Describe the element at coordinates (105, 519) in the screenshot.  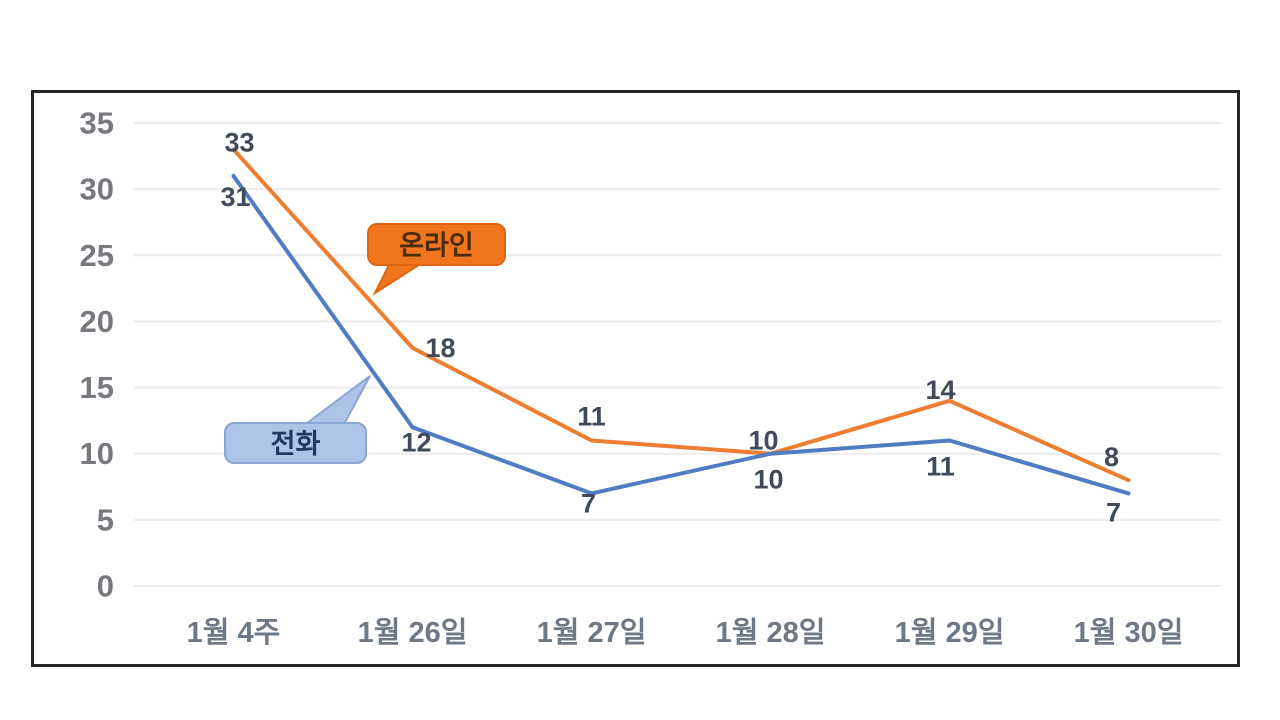
I see `y-tick-label: 5` at that location.